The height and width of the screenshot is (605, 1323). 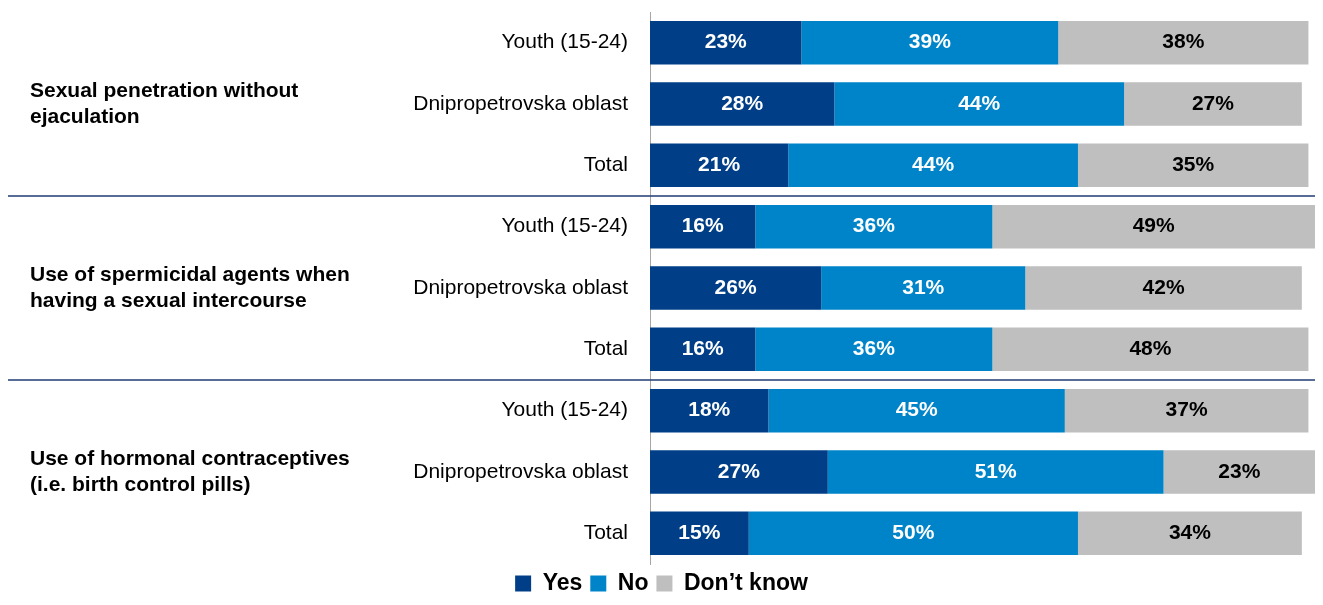 I want to click on data-label: 50%, so click(x=913, y=532).